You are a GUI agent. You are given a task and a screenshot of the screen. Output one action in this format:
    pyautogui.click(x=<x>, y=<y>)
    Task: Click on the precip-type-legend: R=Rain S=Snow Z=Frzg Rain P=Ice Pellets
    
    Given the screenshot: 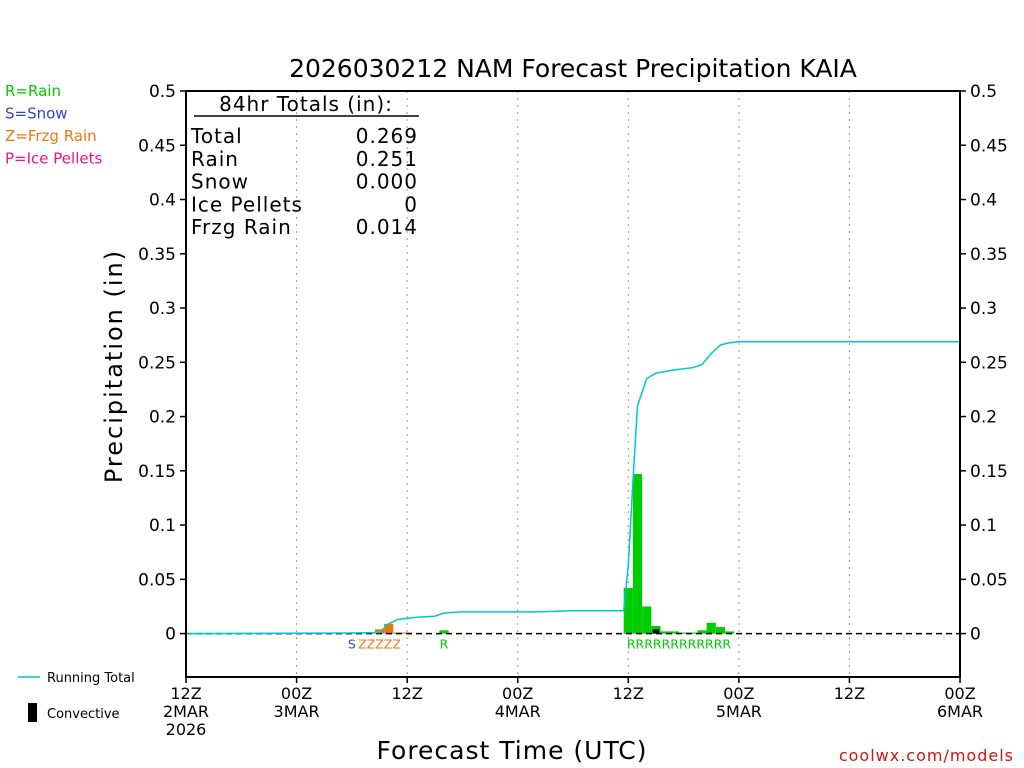 What is the action you would take?
    pyautogui.click(x=53, y=125)
    